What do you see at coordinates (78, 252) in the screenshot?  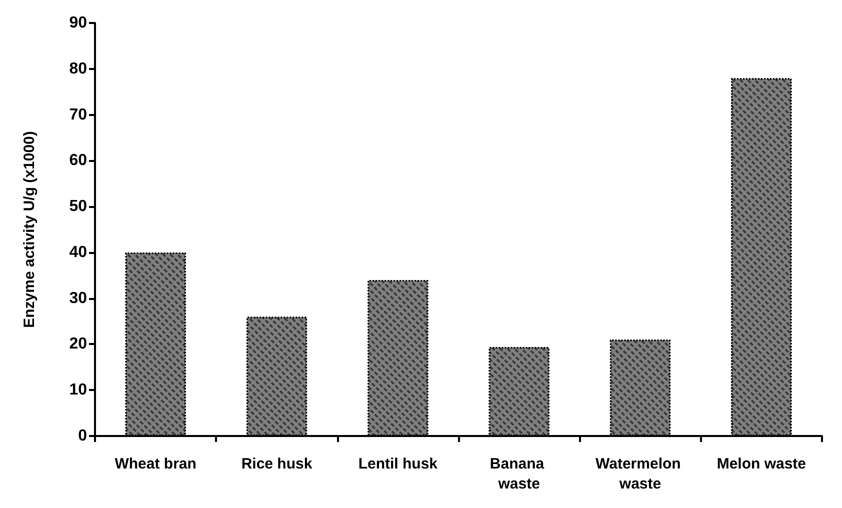 I see `y-tick-label: 40` at bounding box center [78, 252].